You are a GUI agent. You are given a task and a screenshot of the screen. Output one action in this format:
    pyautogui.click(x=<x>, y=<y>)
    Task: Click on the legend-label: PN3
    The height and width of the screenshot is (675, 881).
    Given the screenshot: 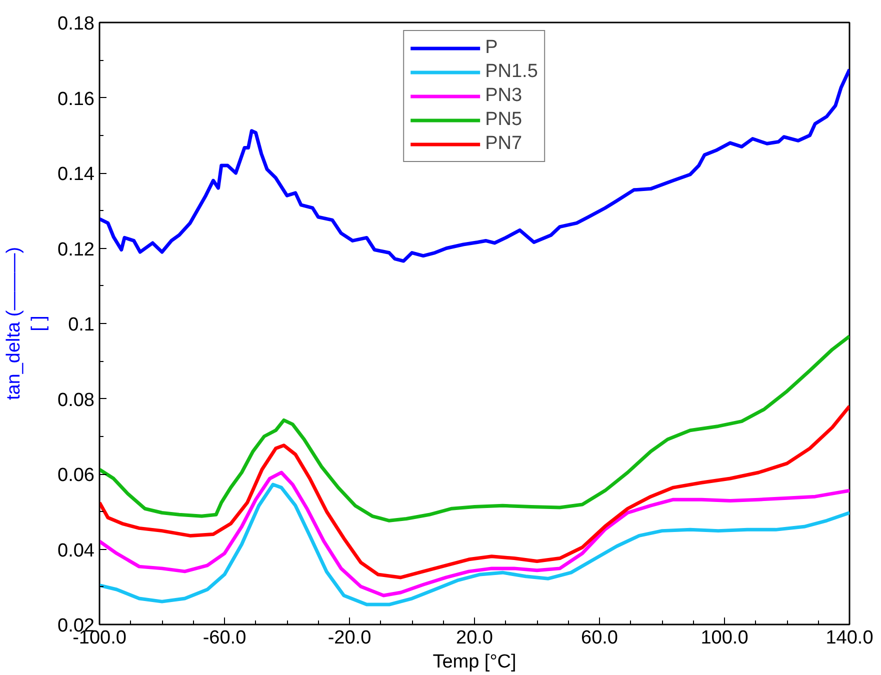 What is the action you would take?
    pyautogui.click(x=503, y=96)
    